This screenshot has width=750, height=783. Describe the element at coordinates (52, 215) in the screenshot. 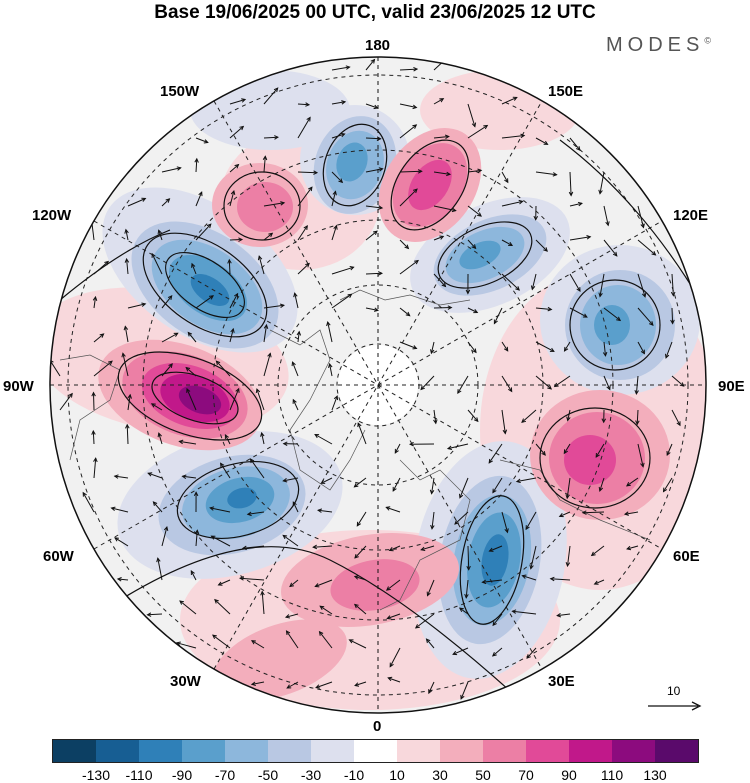

I see `lon-label-120w: 120W` at that location.